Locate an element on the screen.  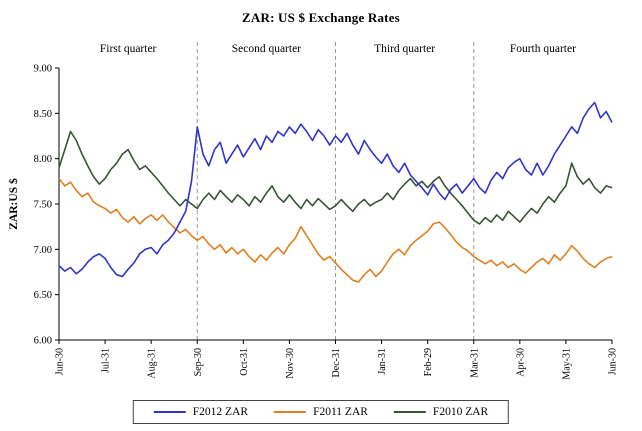
y-tick-label: 8.00 is located at coordinates (43, 159).